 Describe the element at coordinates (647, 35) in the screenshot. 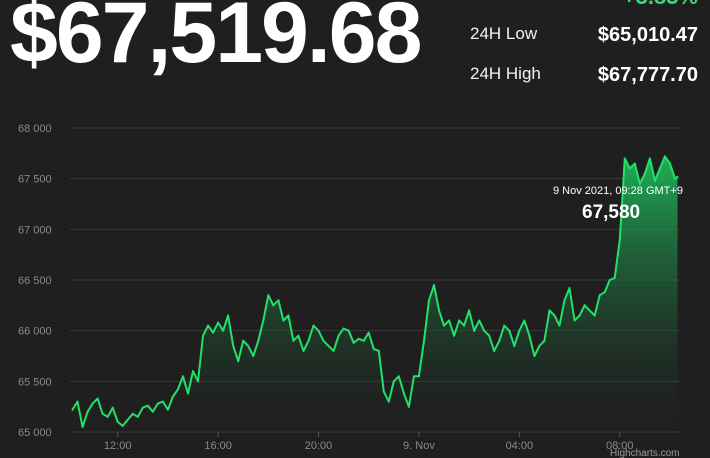

I see `low-24h-value: $65,010.47` at that location.